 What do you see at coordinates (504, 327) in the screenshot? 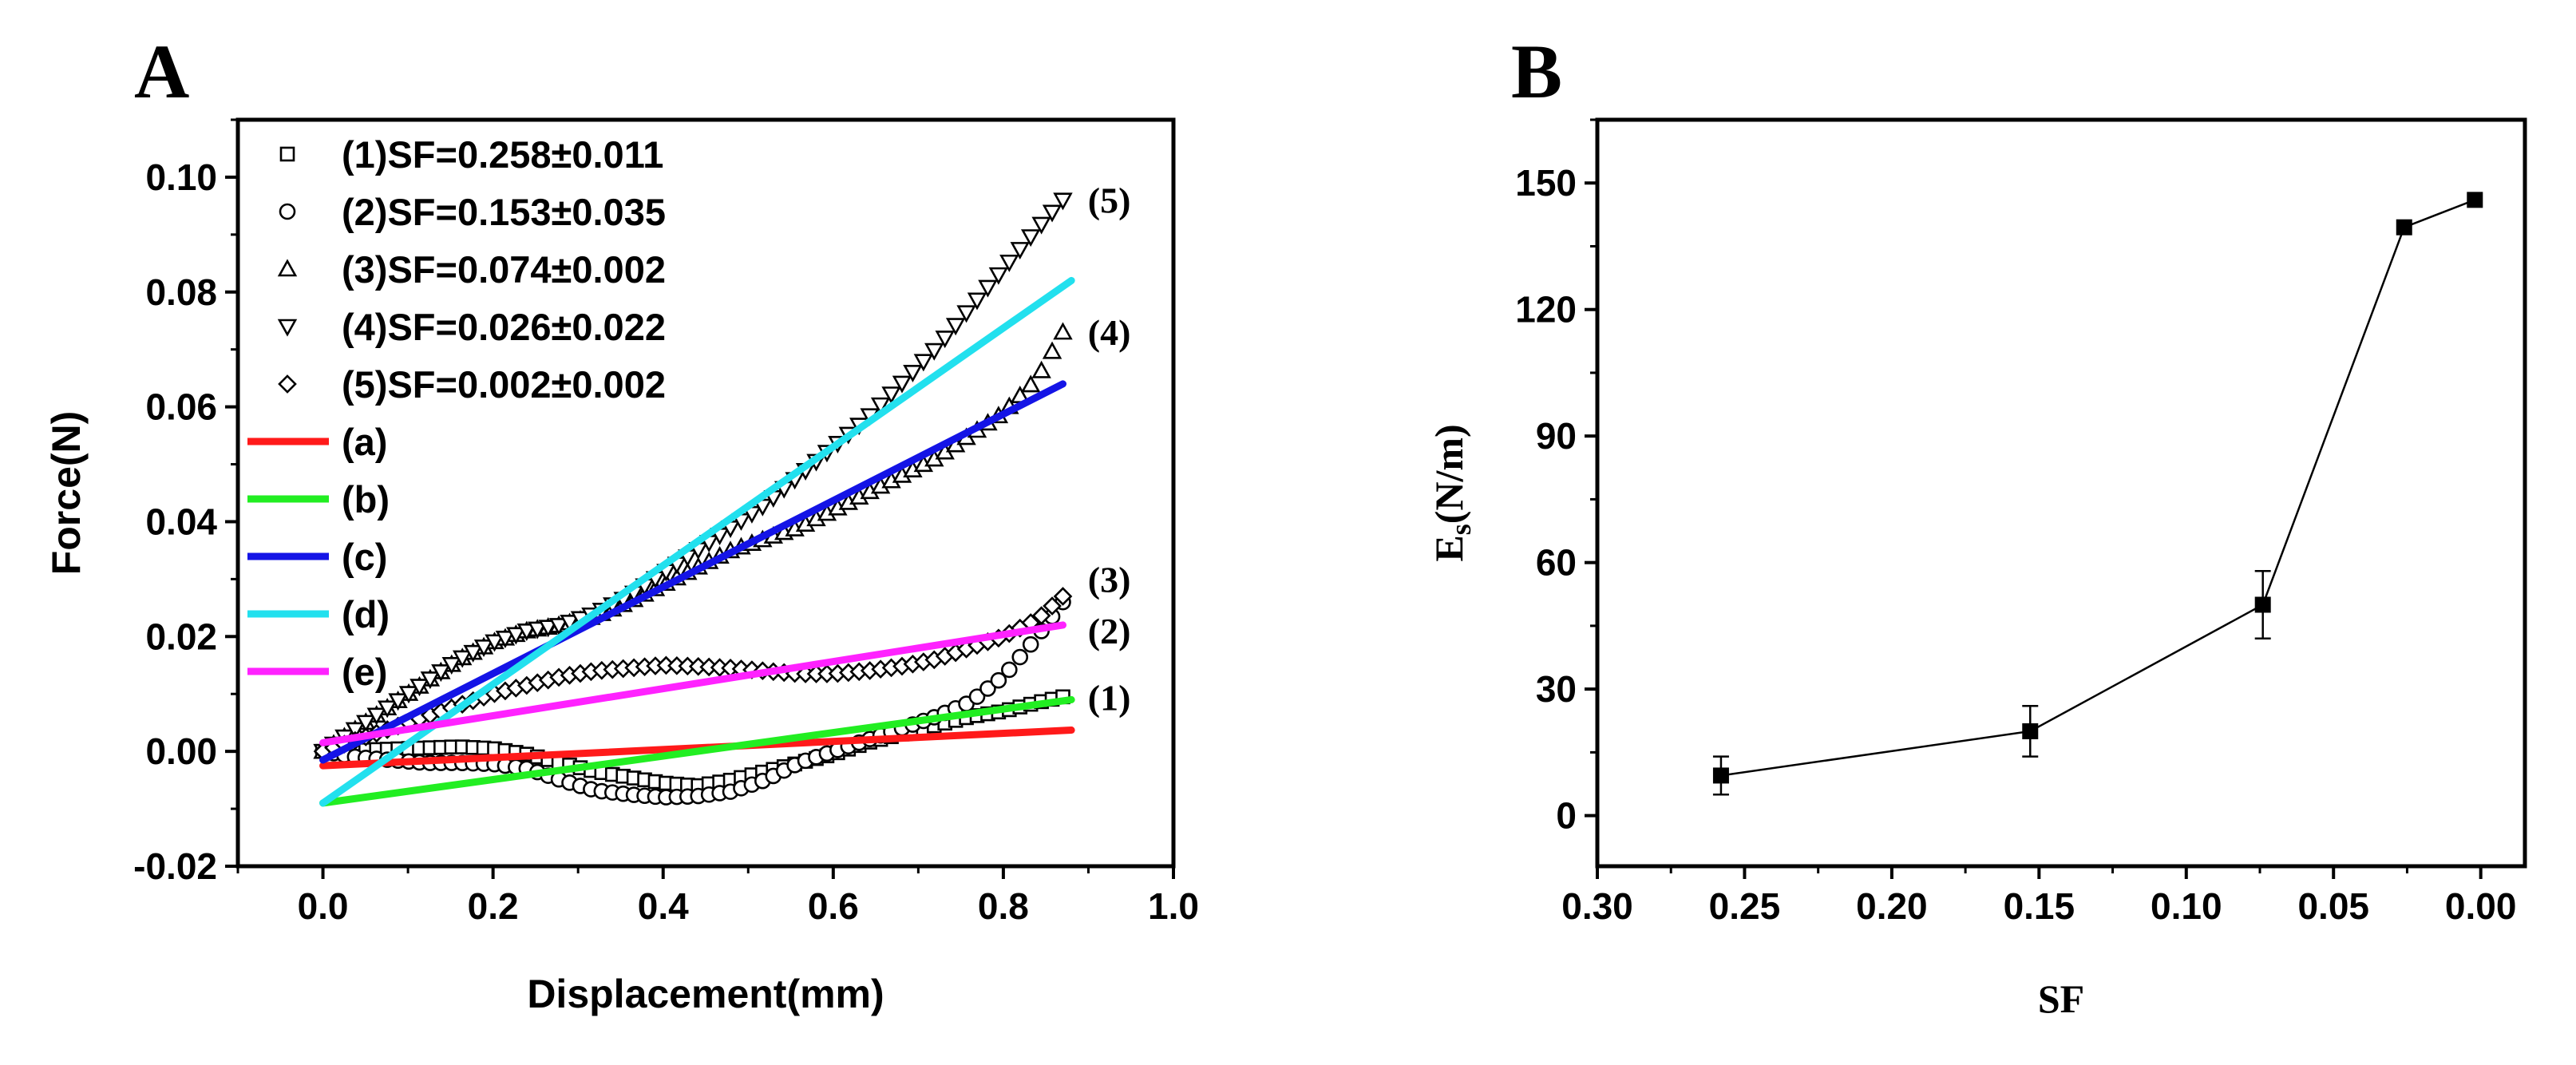
I see `legend-label-s4: (4)SF=0.026±0.022` at bounding box center [504, 327].